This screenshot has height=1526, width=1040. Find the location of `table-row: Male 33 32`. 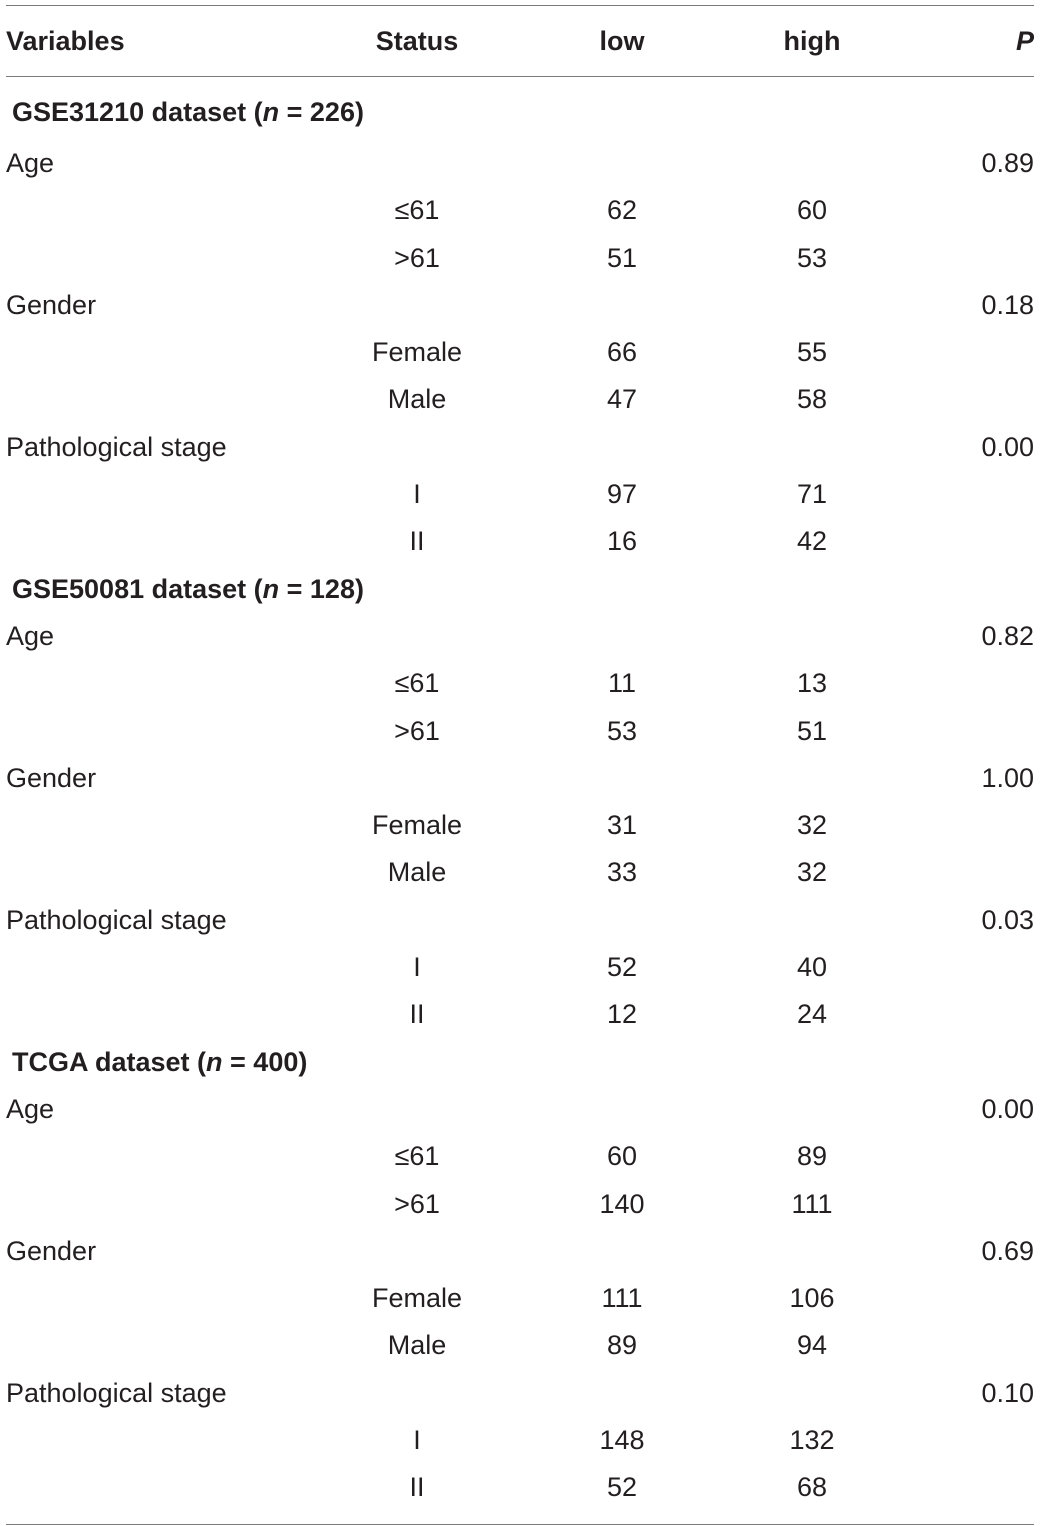

table-row: Male 33 32 is located at coordinates (520, 872).